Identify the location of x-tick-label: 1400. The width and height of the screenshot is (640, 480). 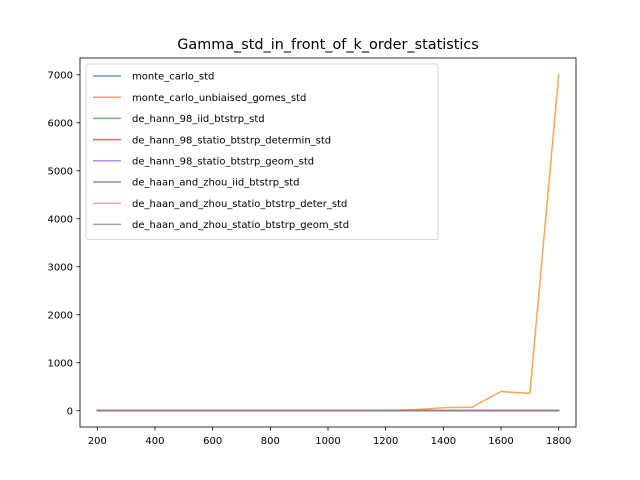
(443, 441).